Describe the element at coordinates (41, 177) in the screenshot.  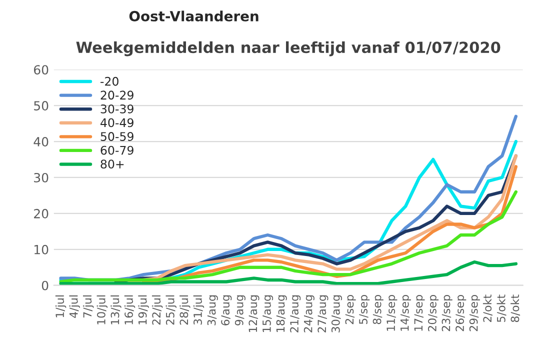
I see `y-tick-label: 30` at that location.